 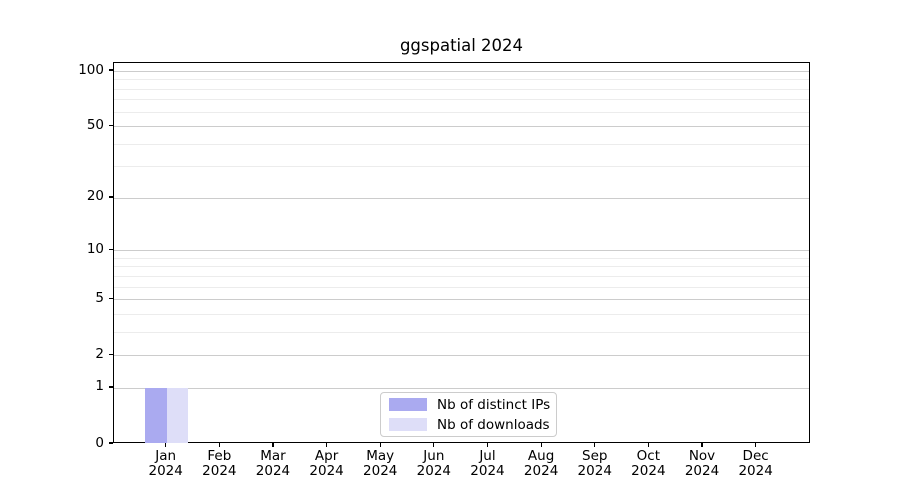 I want to click on x-tick-label: Mar 2024, so click(x=273, y=463).